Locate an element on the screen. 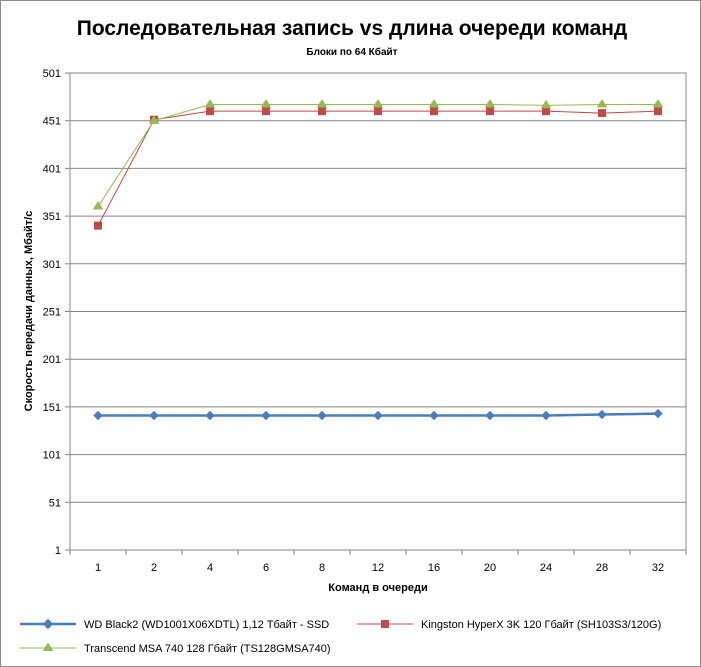  x-tick-label: 1 is located at coordinates (98, 568).